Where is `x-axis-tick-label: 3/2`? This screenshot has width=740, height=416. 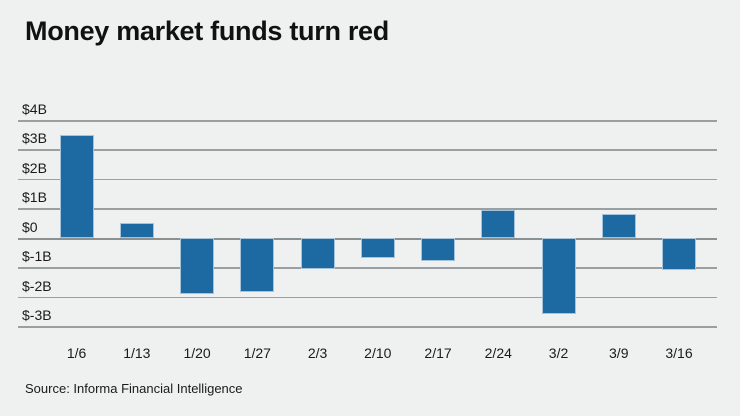 x-axis-tick-label: 3/2 is located at coordinates (558, 353).